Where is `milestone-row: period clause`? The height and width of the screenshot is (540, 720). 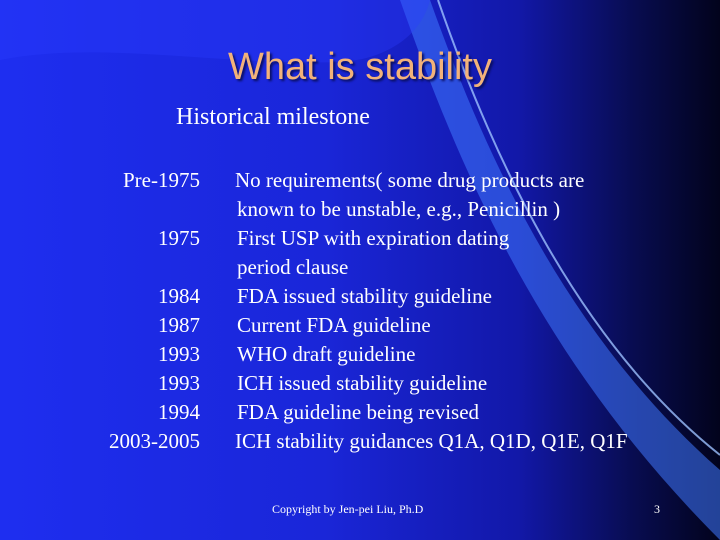
milestone-row: period clause is located at coordinates (360, 267).